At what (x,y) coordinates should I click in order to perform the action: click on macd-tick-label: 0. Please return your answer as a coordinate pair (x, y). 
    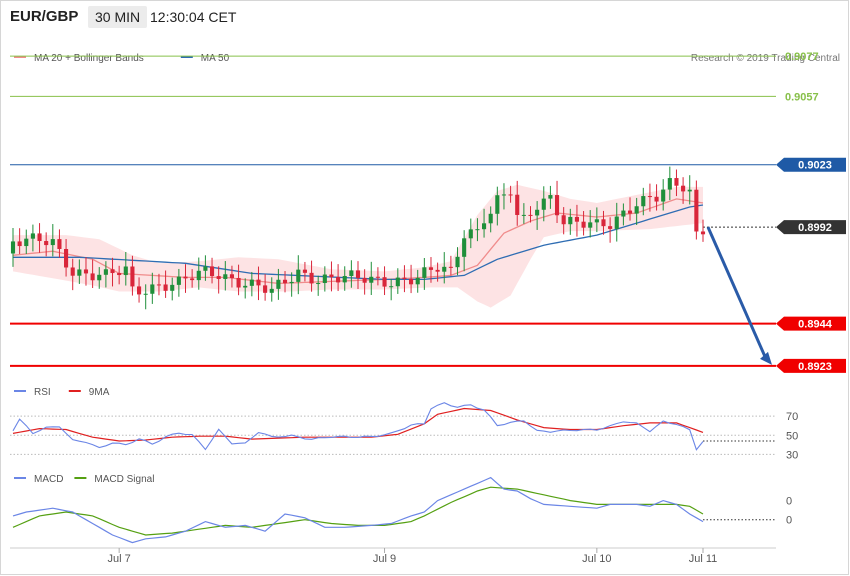
    Looking at the image, I should click on (789, 521).